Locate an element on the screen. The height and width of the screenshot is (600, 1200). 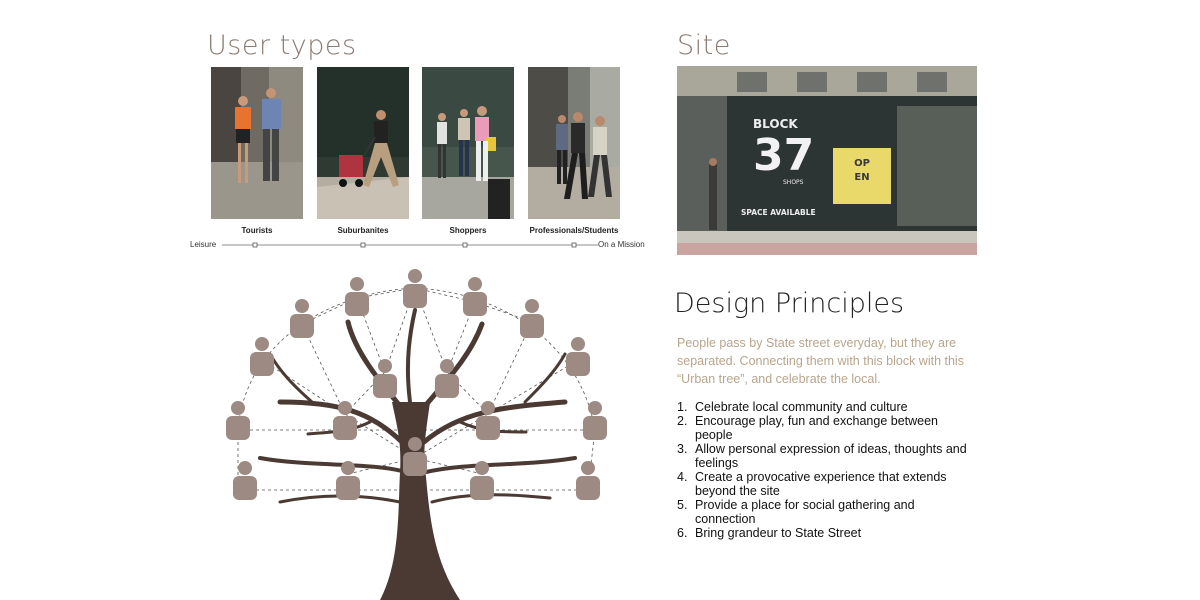
scale-left-label: Leisure is located at coordinates (203, 244).